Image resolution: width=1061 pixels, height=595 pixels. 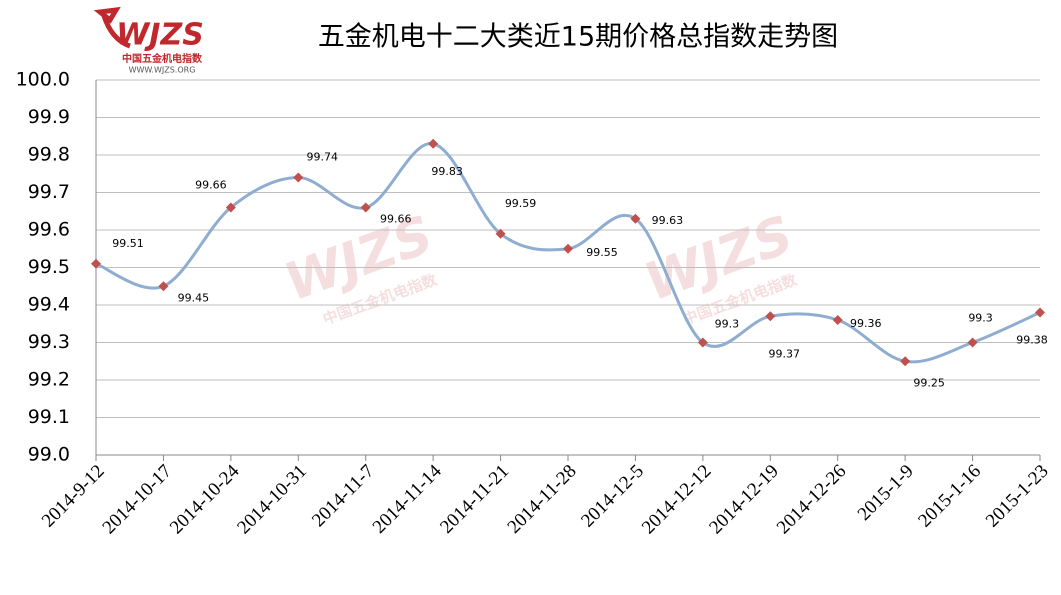 I want to click on x-tick-label: 2014-10-24, so click(x=205, y=499).